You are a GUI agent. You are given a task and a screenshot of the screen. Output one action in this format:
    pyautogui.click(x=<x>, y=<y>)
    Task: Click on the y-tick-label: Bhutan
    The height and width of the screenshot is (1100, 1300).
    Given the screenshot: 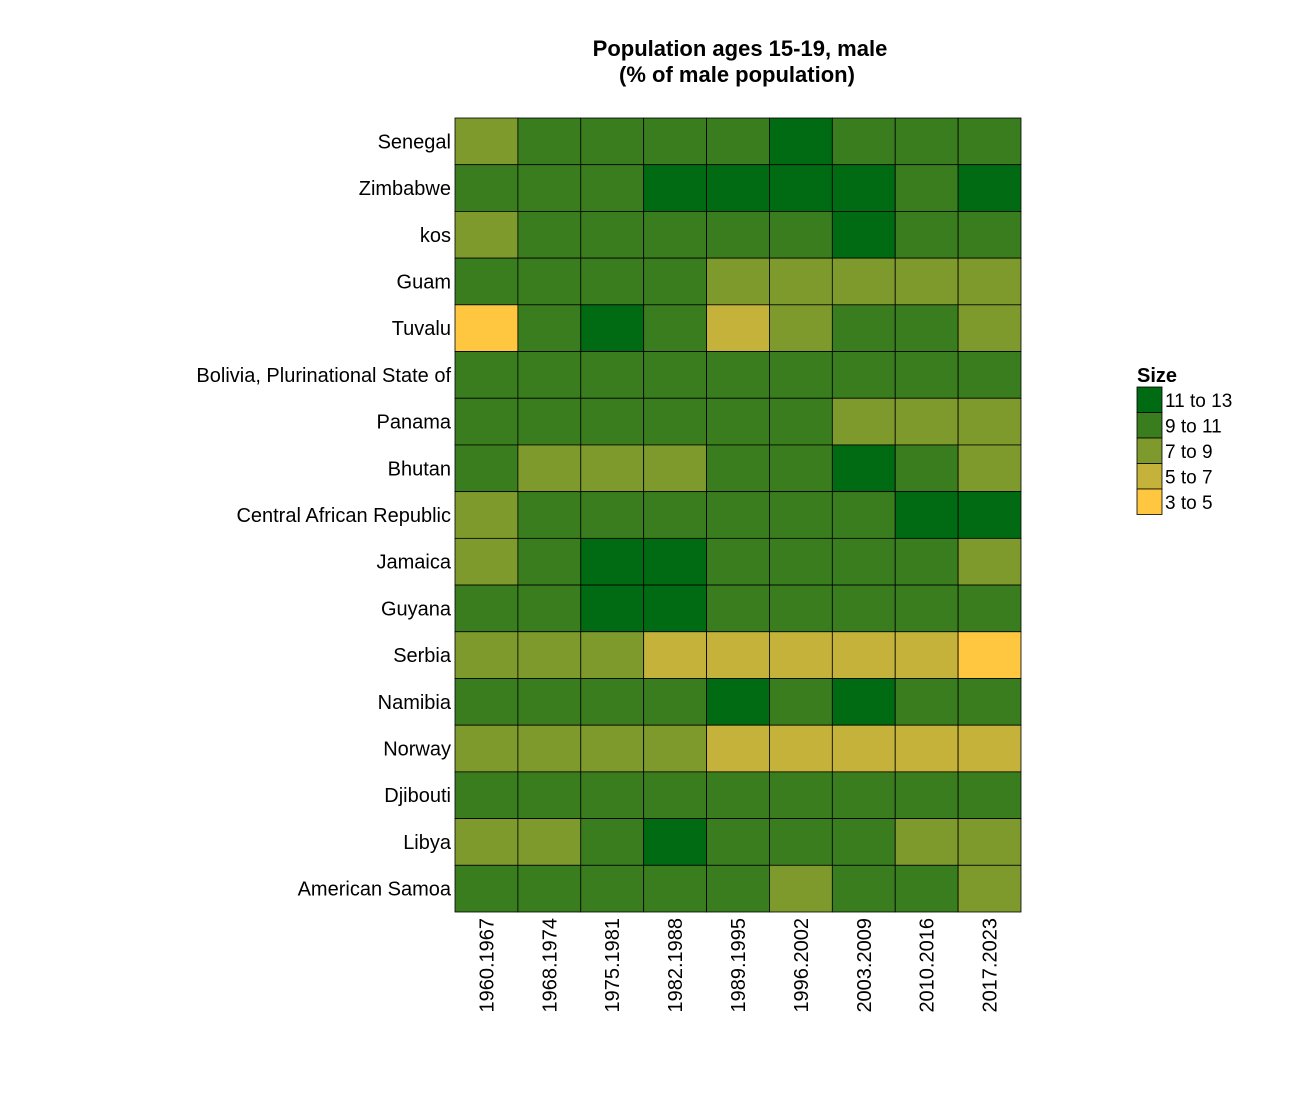 What is the action you would take?
    pyautogui.click(x=419, y=469)
    